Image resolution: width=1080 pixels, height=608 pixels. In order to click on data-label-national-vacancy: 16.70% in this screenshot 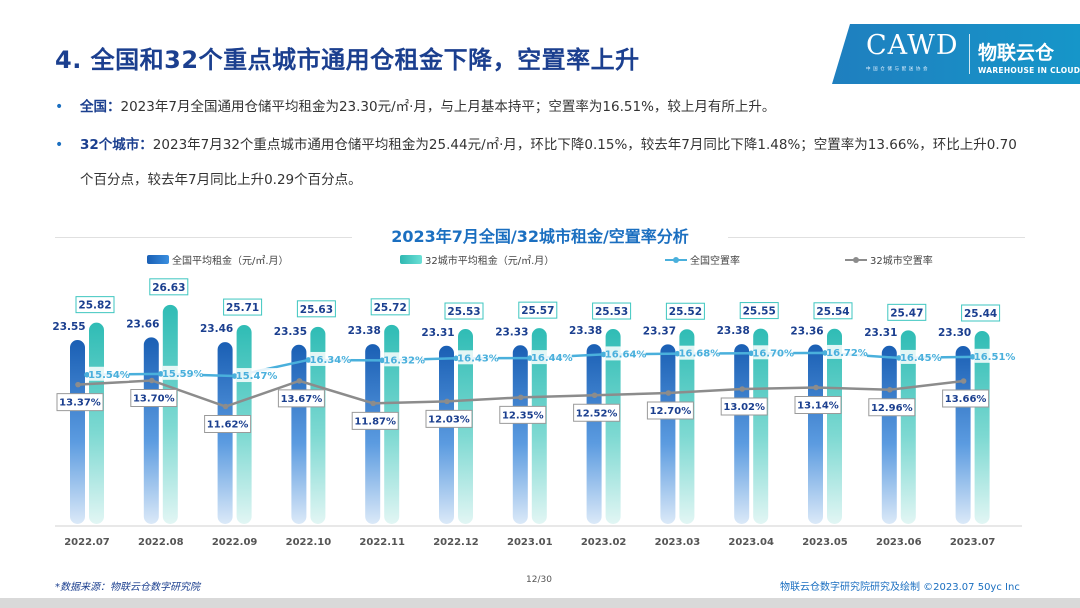, I will do `click(773, 353)`.